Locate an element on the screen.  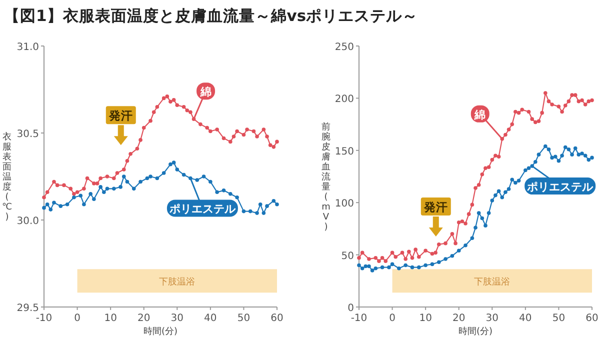
series-label: 綿 is located at coordinates (205, 92).